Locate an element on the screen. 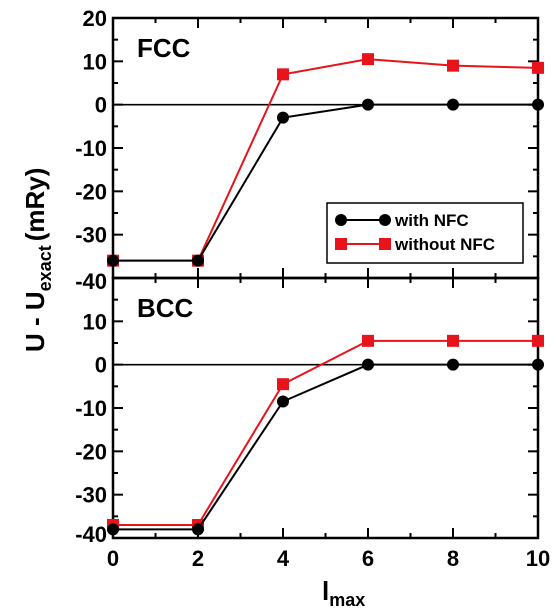 This screenshot has width=557, height=608. y-tick-label: 20 is located at coordinates (95, 18).